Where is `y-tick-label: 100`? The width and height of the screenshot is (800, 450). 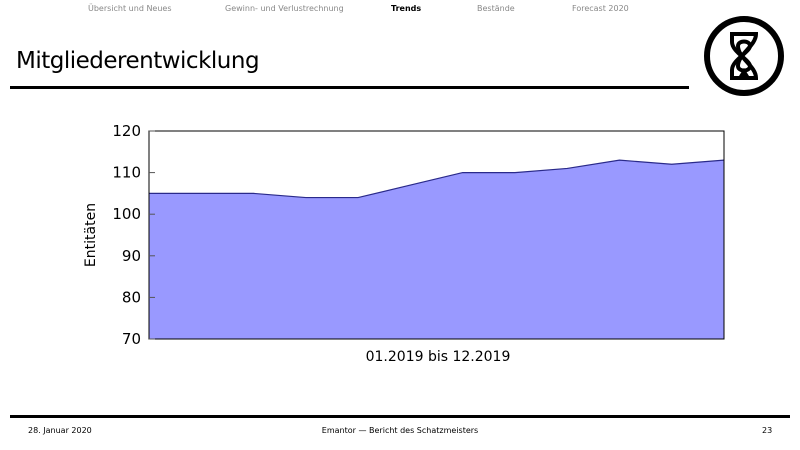 y-tick-label: 100 is located at coordinates (126, 214).